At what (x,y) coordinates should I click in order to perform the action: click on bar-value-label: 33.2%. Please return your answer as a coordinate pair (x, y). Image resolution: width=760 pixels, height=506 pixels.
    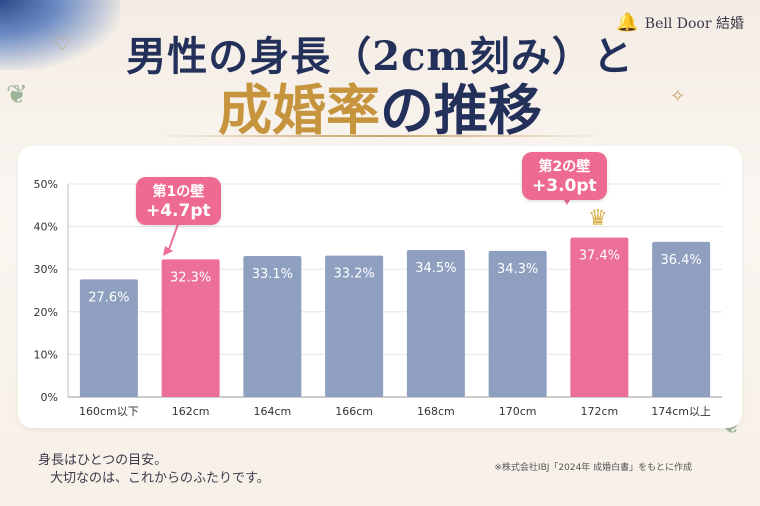
    Looking at the image, I should click on (353, 274).